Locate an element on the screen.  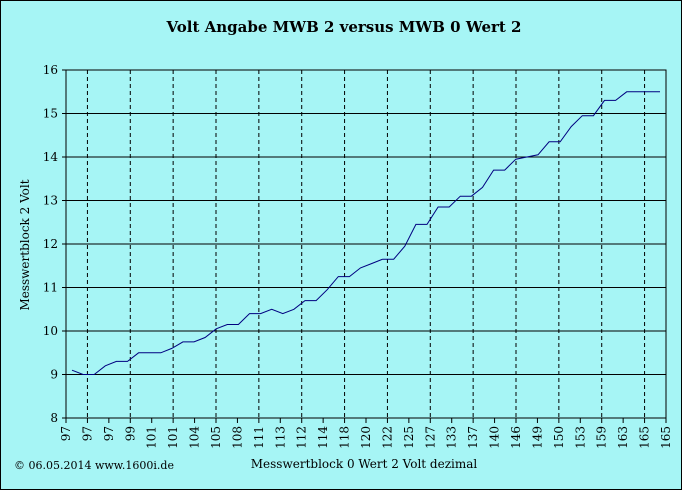
y-tick-label: 16 is located at coordinates (50, 70).